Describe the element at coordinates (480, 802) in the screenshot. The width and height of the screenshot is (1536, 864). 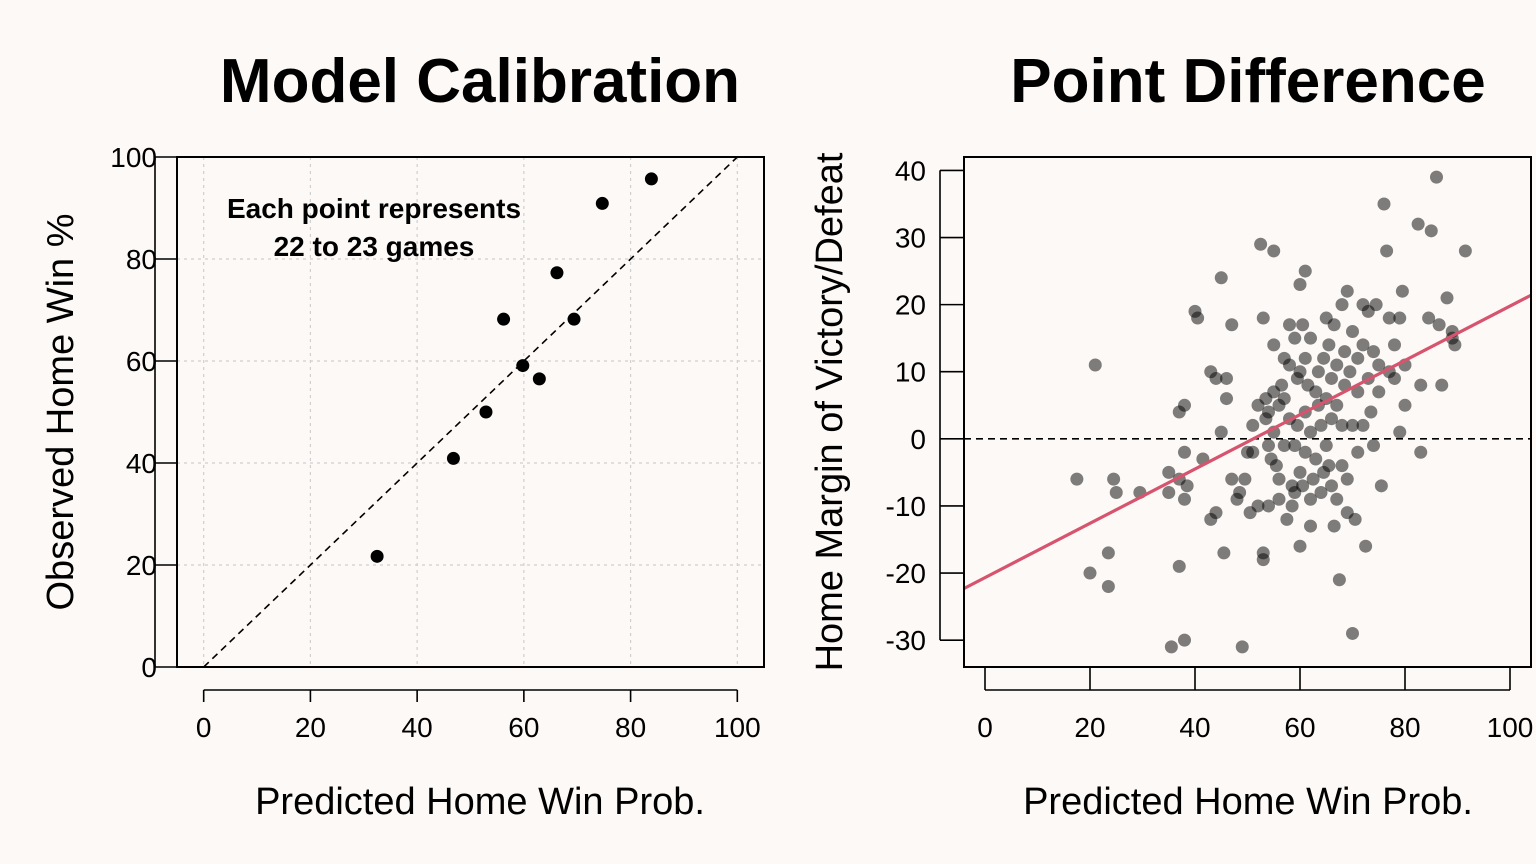
I see `calibration-x-axis-label: Predicted Home Win Prob.` at that location.